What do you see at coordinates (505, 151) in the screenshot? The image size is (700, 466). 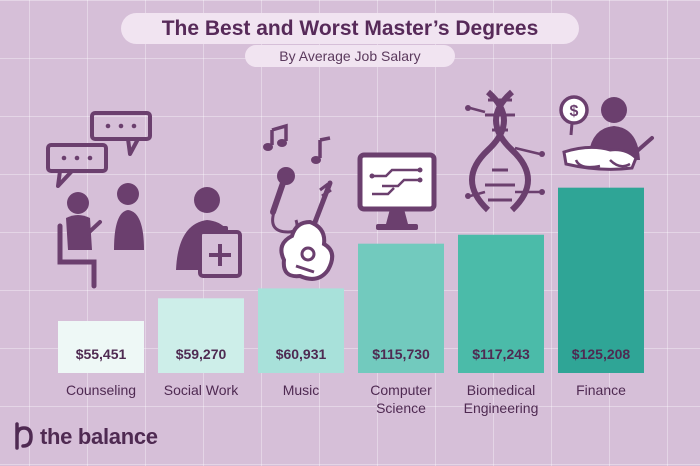 I see `dna-helix-icon` at bounding box center [505, 151].